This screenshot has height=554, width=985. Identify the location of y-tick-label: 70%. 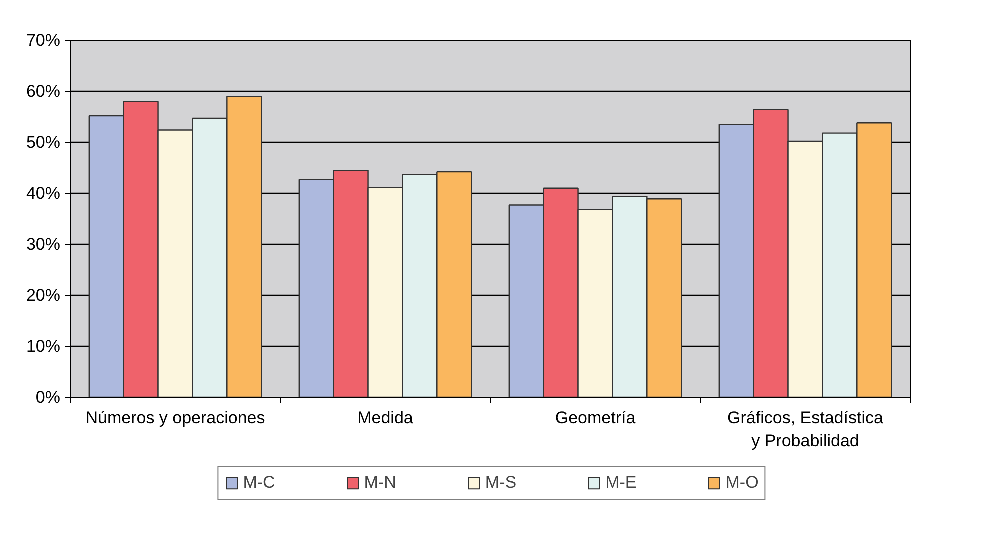
(43, 40).